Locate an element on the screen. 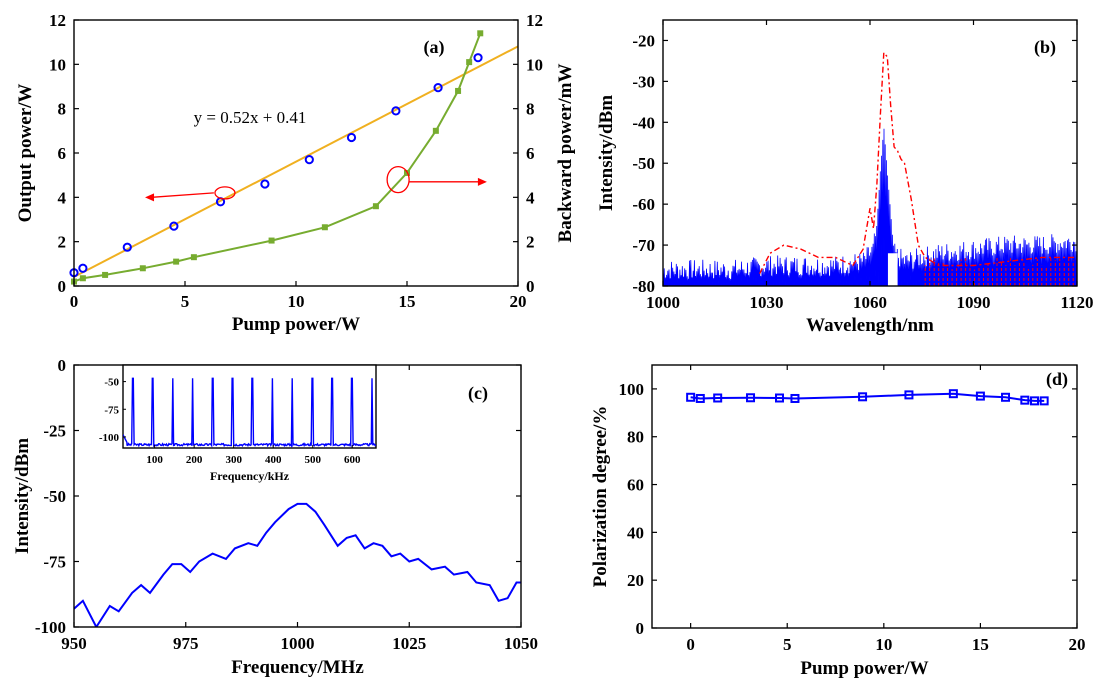 The image size is (1101, 686). y-tick-label-right: 2 is located at coordinates (530, 242).